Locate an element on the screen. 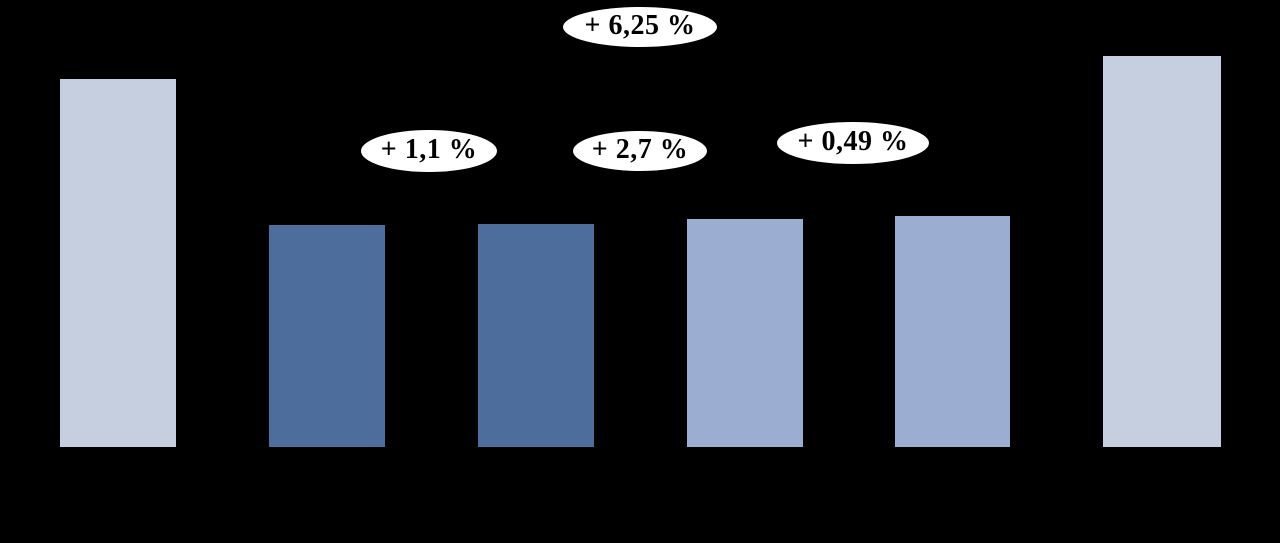  annotation-label: + 6,25 % is located at coordinates (640, 25).